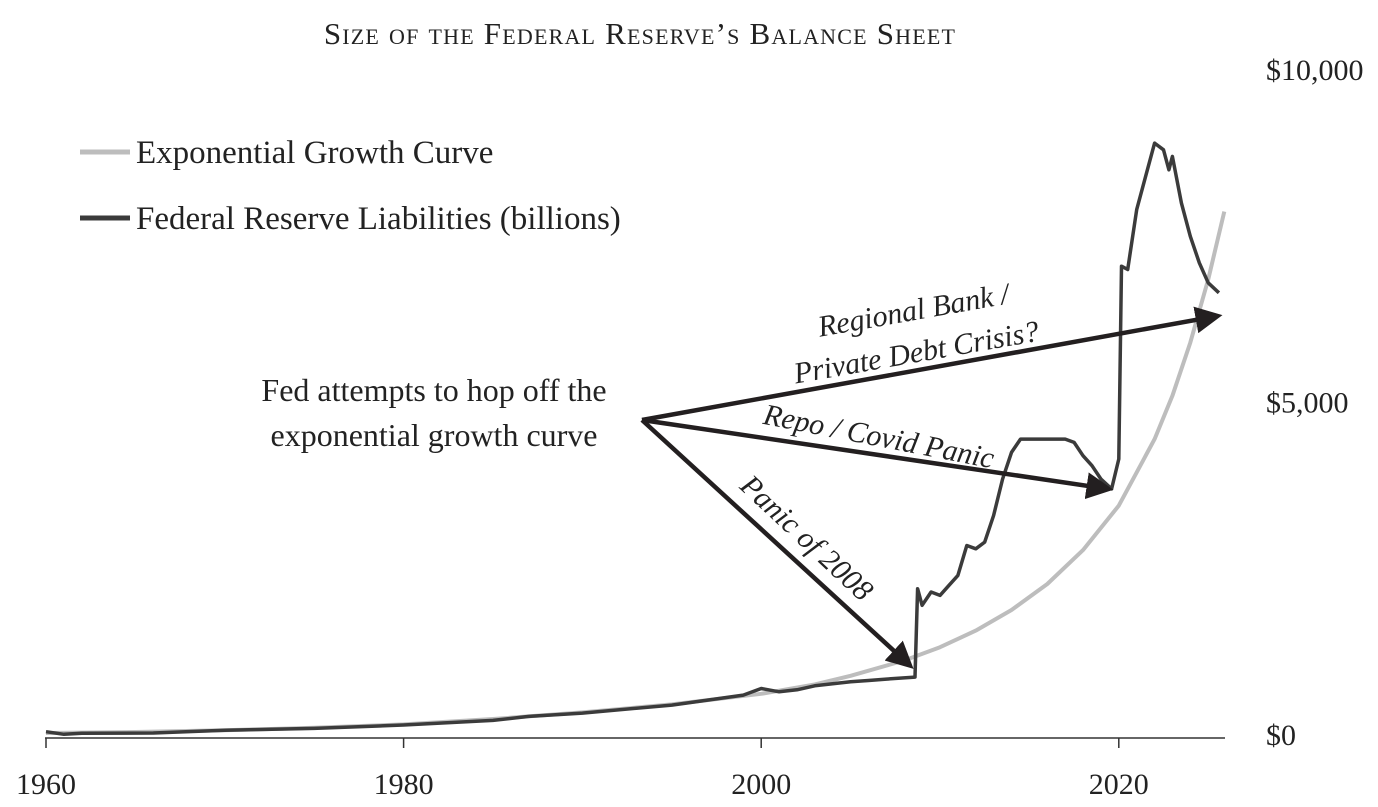  I want to click on legend-label-exponential: Exponential Growth Curve, so click(314, 153).